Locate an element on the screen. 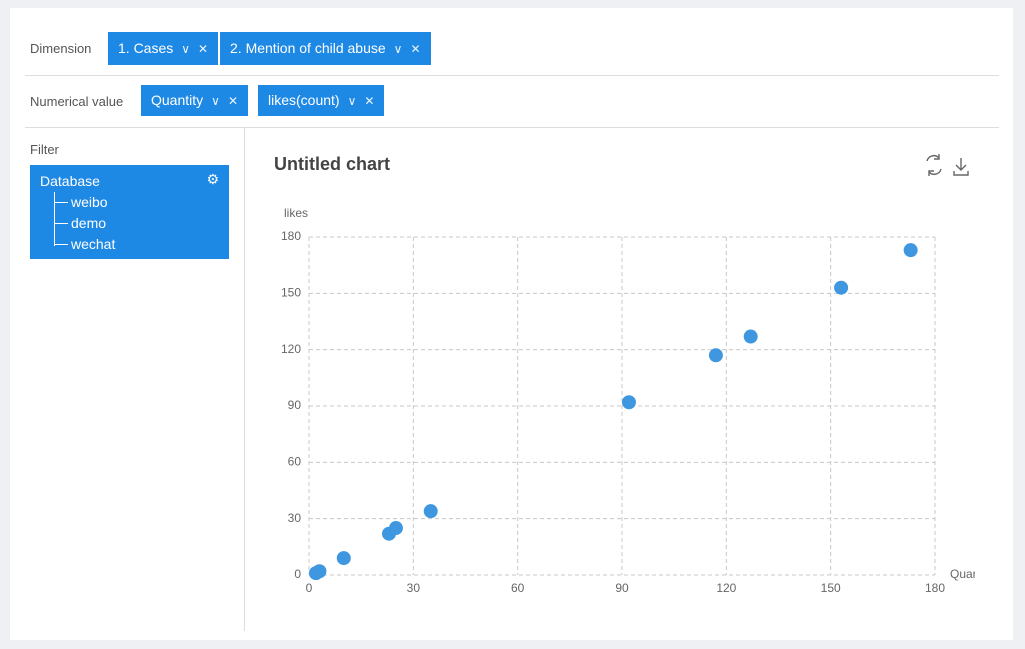 This screenshot has height=649, width=1025. chip: 1. Cases ∨ ✕ is located at coordinates (163, 48).